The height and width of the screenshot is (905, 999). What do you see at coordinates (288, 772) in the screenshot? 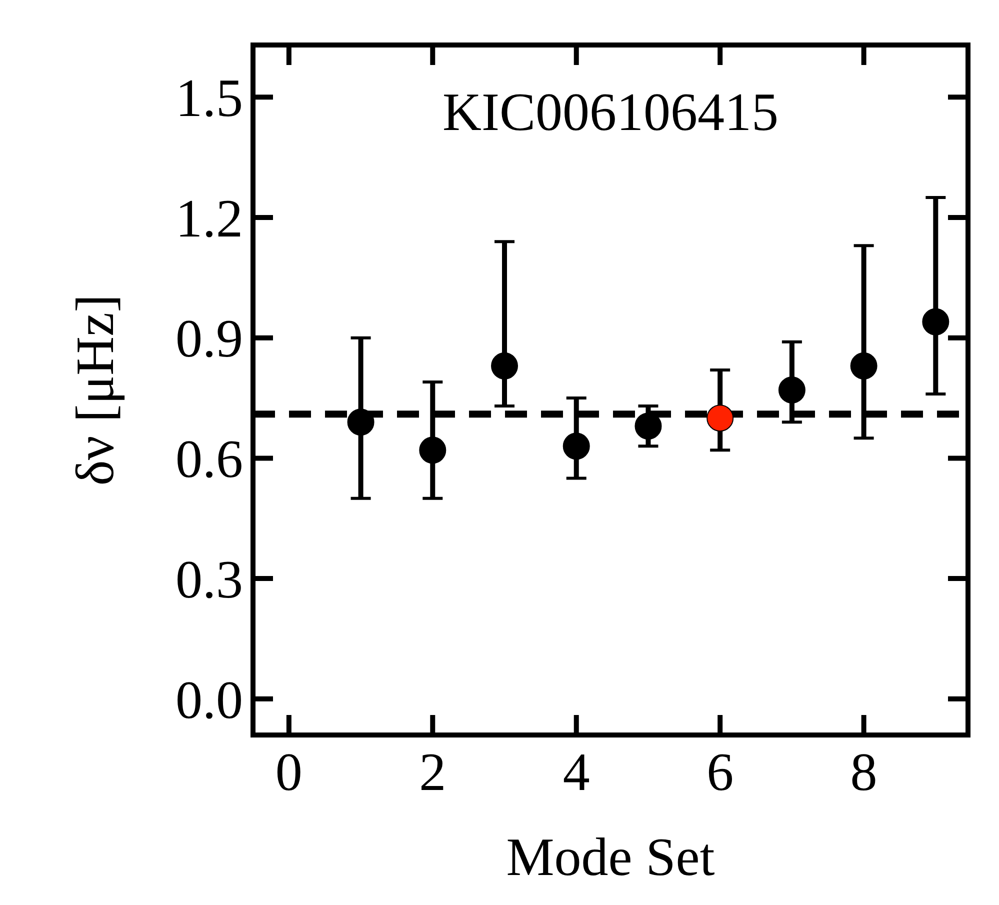
I see `x-tick-label: 0` at bounding box center [288, 772].